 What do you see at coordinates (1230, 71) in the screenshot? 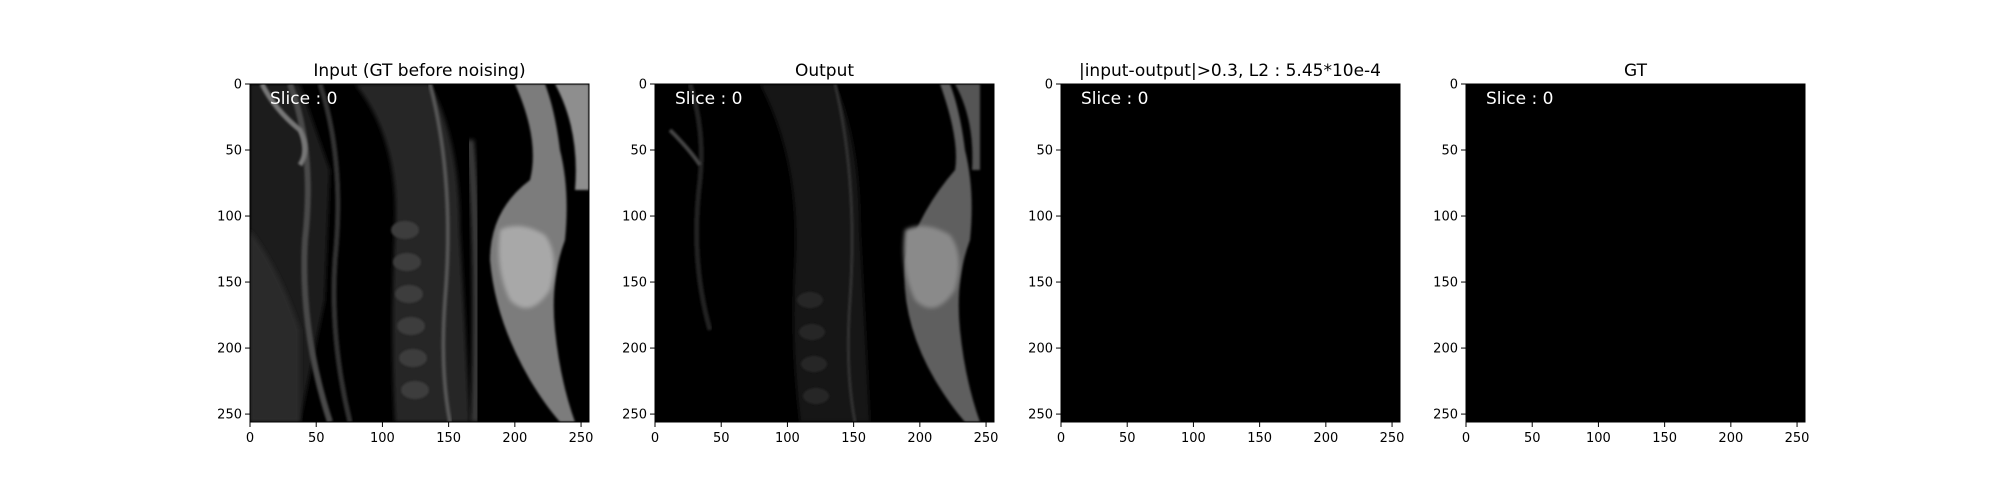
I see `panel-title: |input-output|>0.3, L2 : 5.45*10e-4` at bounding box center [1230, 71].